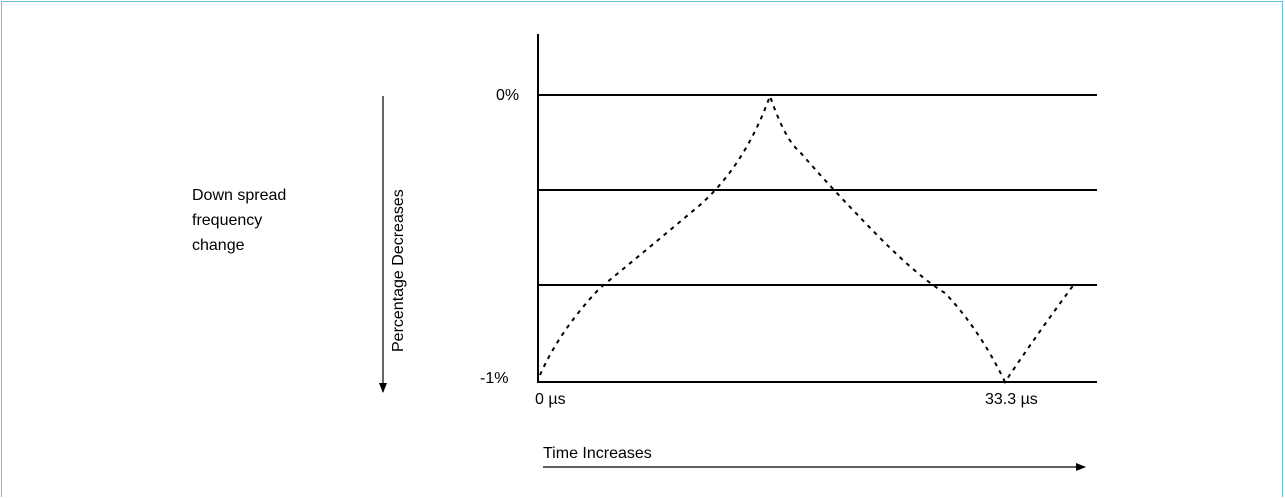 The width and height of the screenshot is (1285, 498). Describe the element at coordinates (494, 378) in the screenshot. I see `y-label-bottom: -1%` at that location.